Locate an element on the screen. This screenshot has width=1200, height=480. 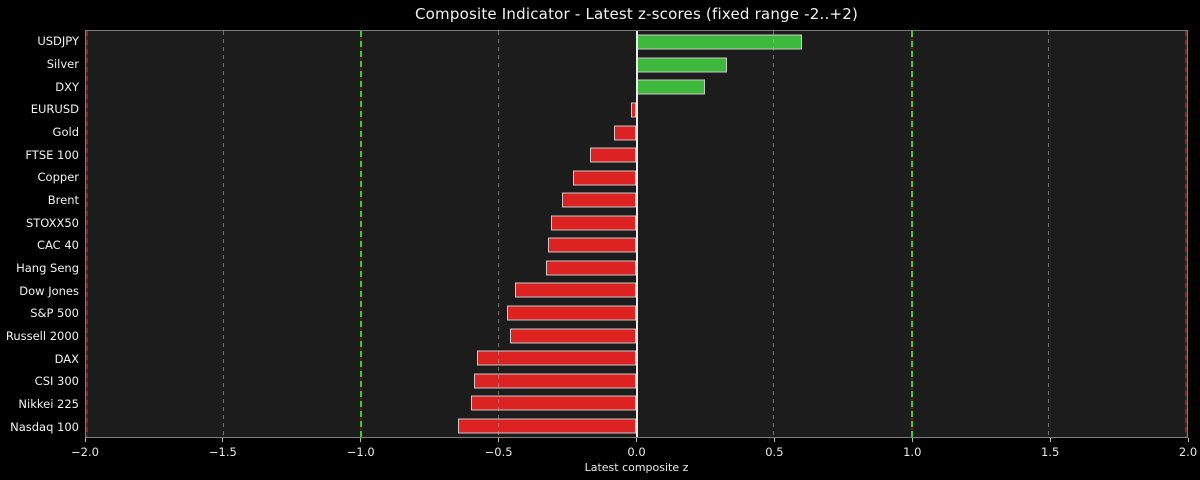
y-tick-label-russell-2000: Russell 2000 is located at coordinates (42, 336).